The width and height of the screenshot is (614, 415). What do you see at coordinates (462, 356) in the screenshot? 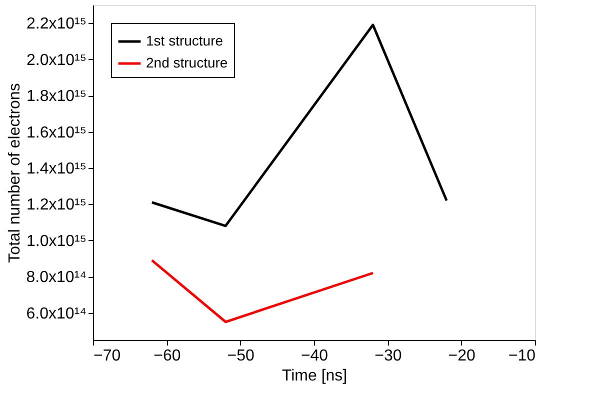
I see `x-tick-label: −20` at bounding box center [462, 356].